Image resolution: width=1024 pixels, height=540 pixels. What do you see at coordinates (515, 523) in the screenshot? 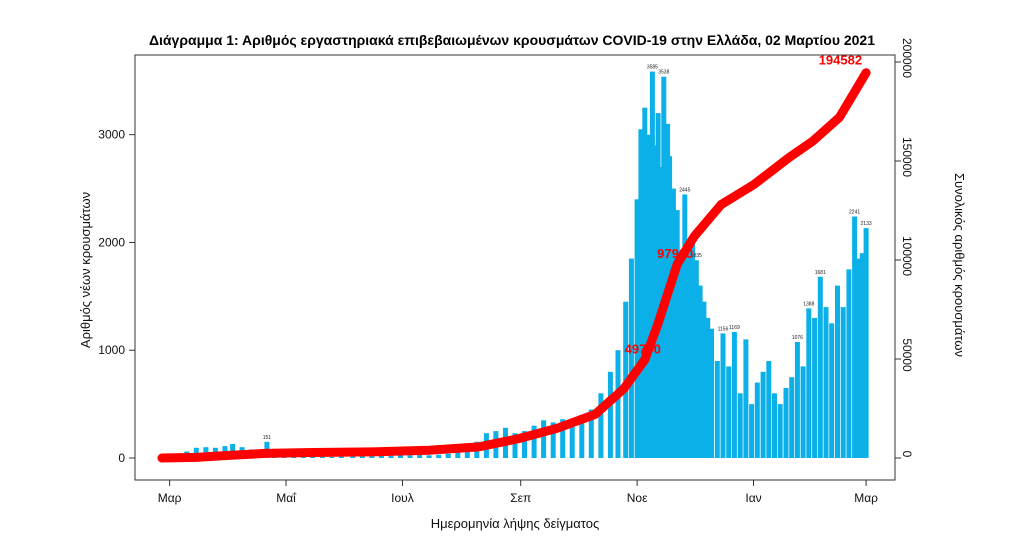
I see `x-axis-label: Ημερομηνία λήψης δείγματος` at bounding box center [515, 523].